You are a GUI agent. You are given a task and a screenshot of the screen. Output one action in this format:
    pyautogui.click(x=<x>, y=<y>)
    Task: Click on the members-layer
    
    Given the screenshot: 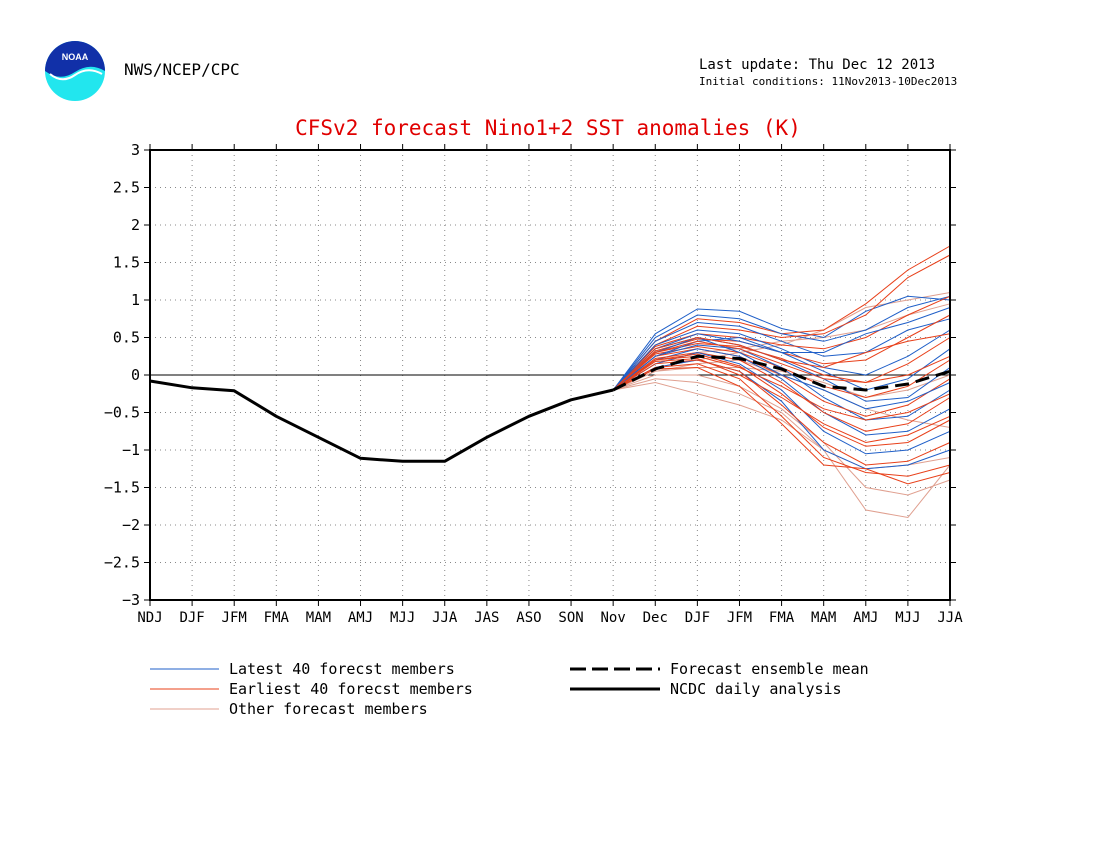 What is the action you would take?
    pyautogui.click(x=781, y=382)
    